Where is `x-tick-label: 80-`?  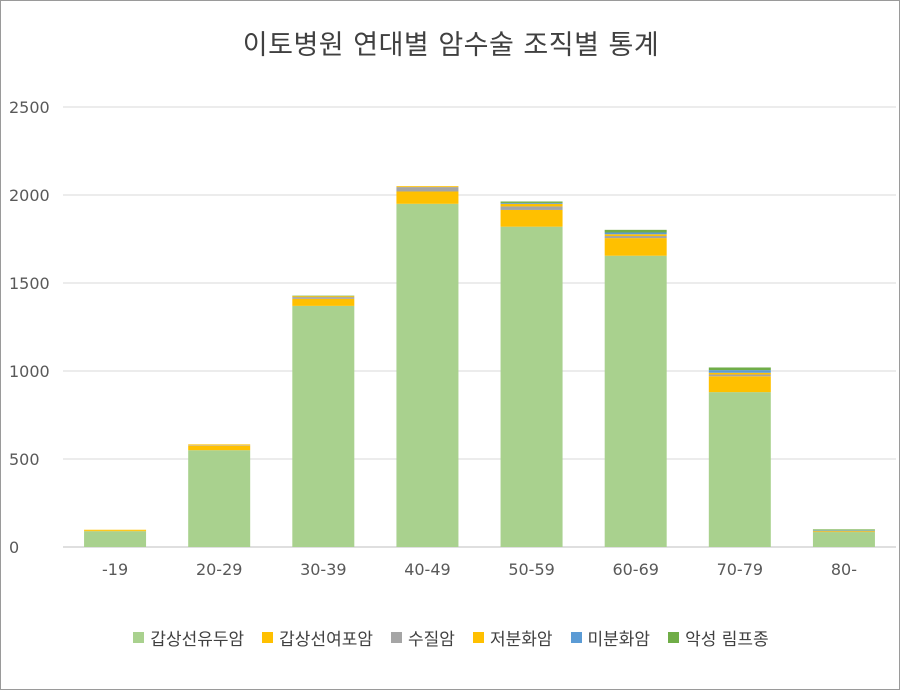
x-tick-label: 80- is located at coordinates (844, 569).